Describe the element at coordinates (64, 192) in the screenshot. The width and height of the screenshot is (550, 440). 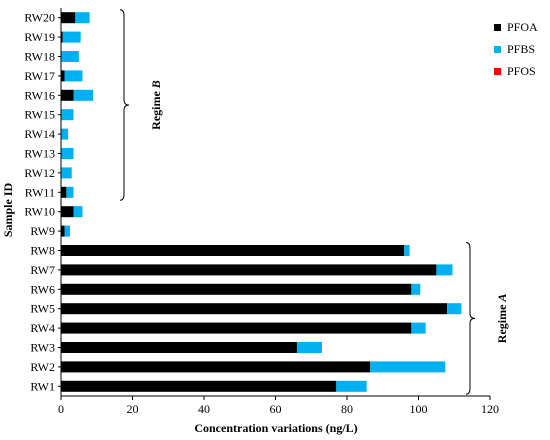
I see `bar-pfoa-rw11` at that location.